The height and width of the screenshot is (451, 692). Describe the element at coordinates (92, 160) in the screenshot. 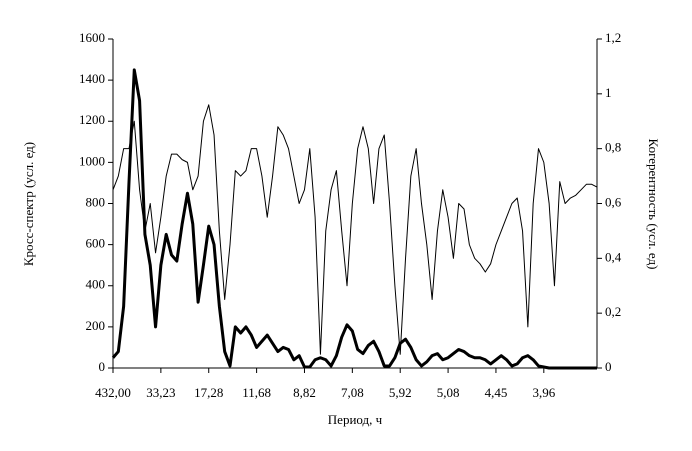

I see `y-tick-label: 1000` at that location.